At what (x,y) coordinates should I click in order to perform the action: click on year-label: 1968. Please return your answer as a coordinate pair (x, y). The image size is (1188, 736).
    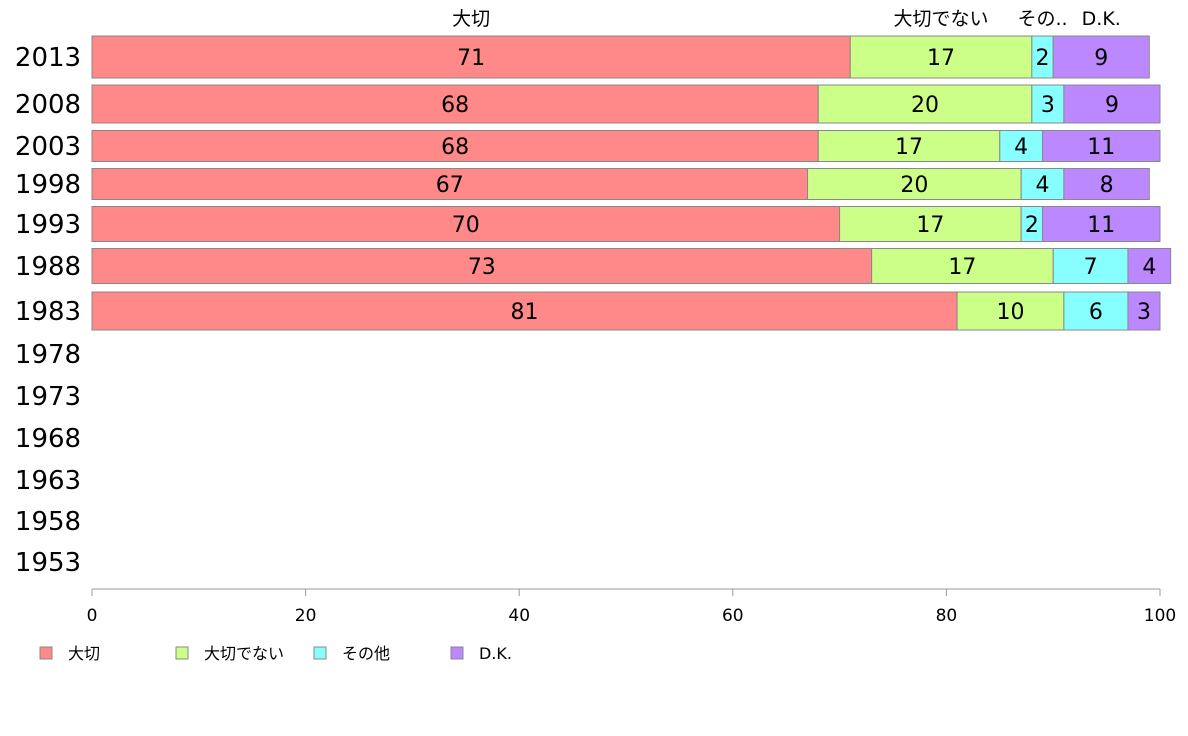
    Looking at the image, I should click on (48, 439).